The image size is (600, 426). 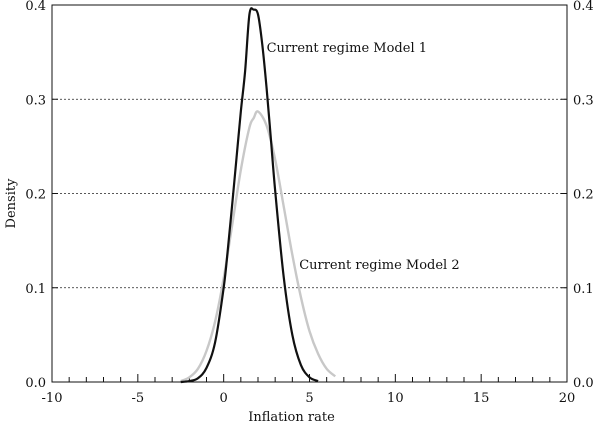 I want to click on y-tick-label-right: 0.0, so click(x=583, y=383).